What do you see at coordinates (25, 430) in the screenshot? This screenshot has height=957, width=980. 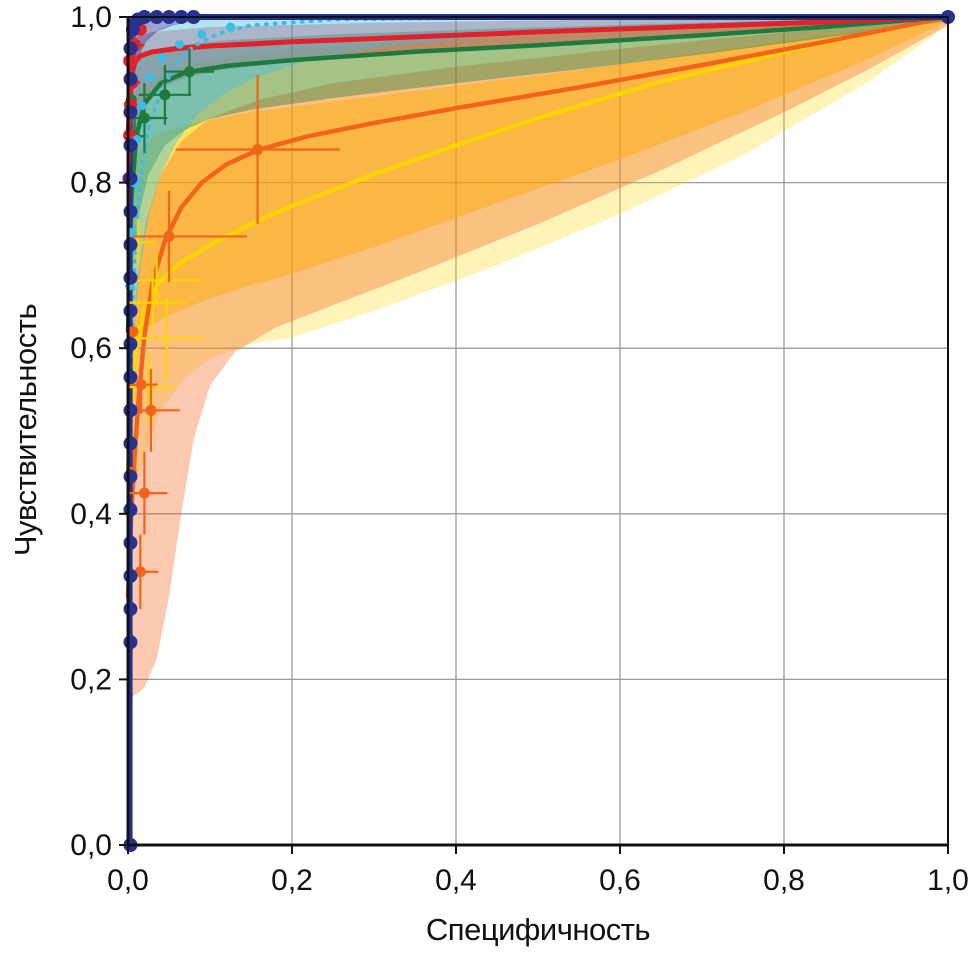 I see `y-axis-label: Чувствительность` at bounding box center [25, 430].